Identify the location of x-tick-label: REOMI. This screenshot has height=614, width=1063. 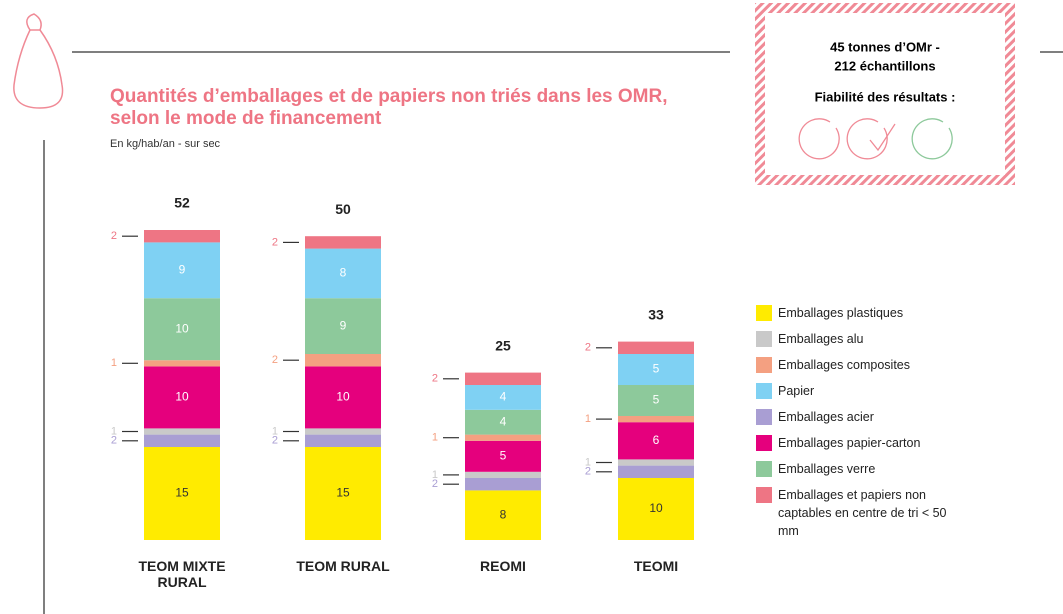
(503, 566).